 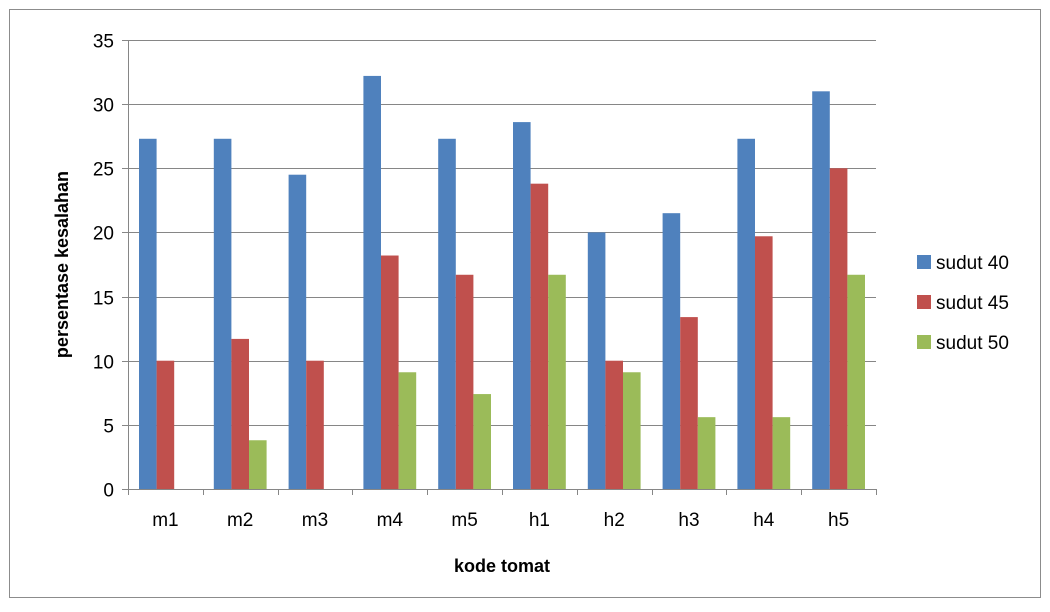 I want to click on x-tick-label: h5, so click(x=838, y=520).